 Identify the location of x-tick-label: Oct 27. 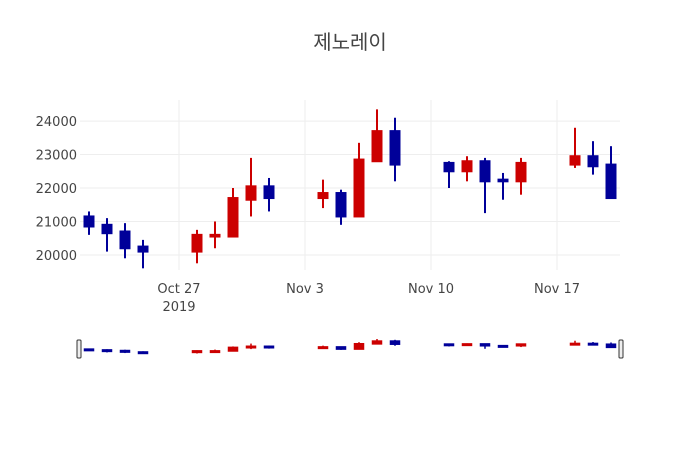
(178, 289).